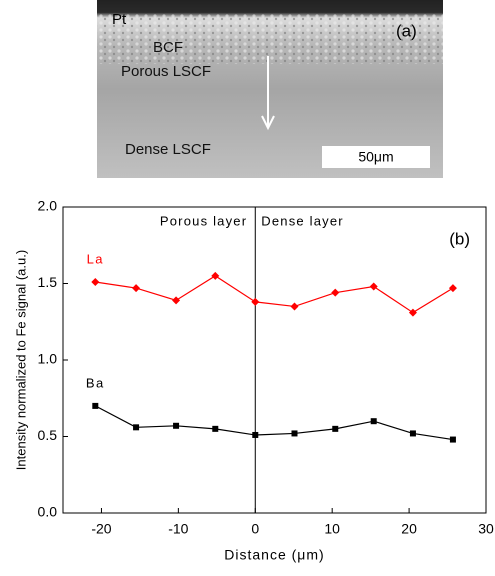 The image size is (495, 576). Describe the element at coordinates (20, 360) in the screenshot. I see `y-axis-label: Intensity normalized to Fe signal (a.u.)` at that location.